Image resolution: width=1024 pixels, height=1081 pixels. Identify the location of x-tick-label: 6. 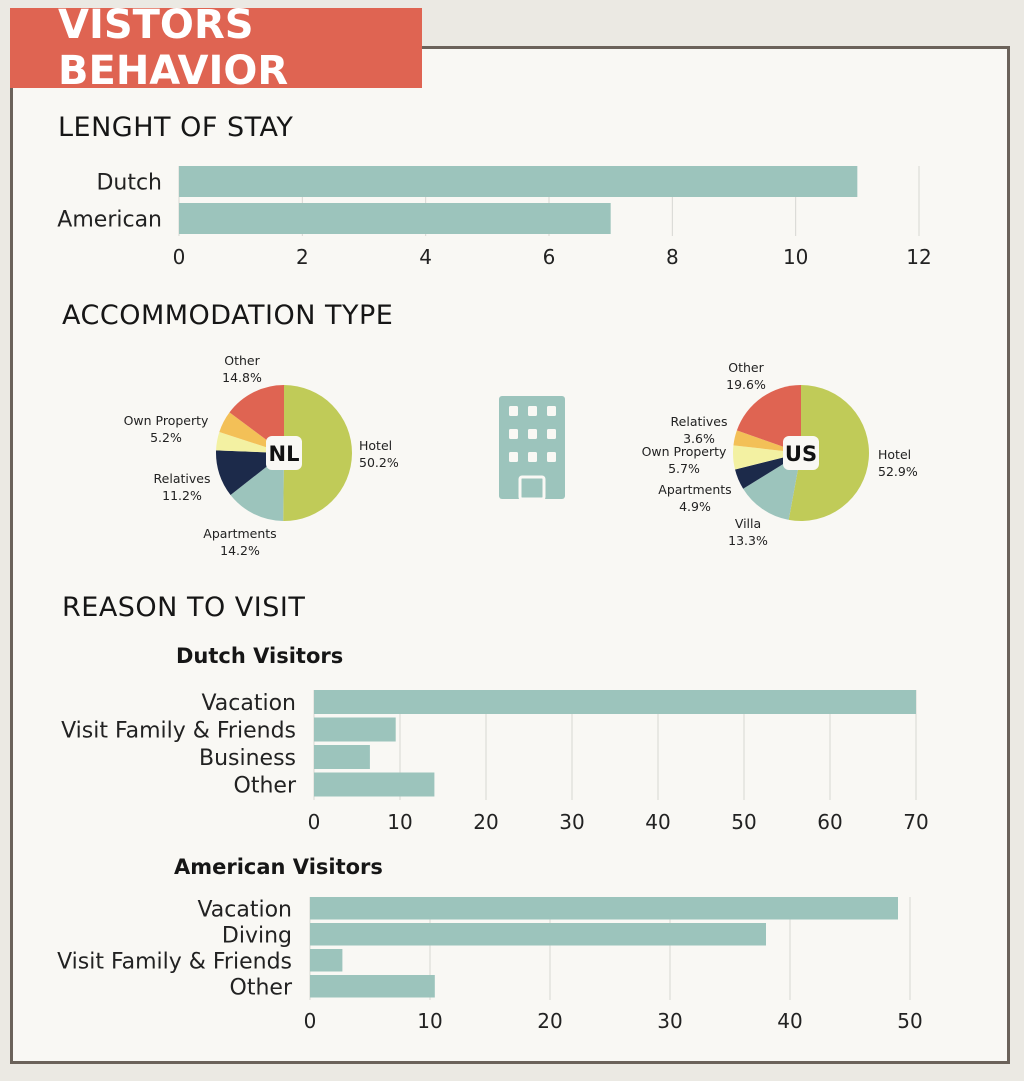
(549, 257).